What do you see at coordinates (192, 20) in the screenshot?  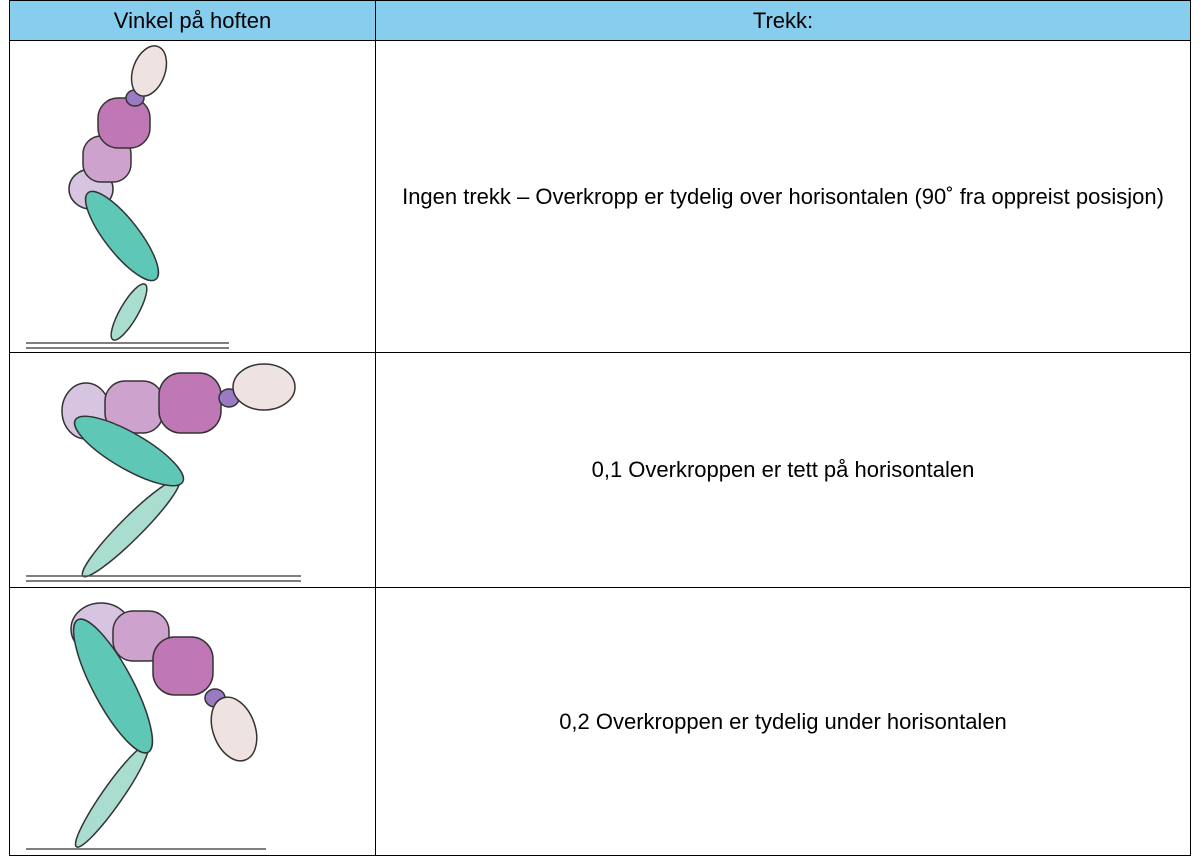 I see `header-cell: Vinkel på hoften` at bounding box center [192, 20].